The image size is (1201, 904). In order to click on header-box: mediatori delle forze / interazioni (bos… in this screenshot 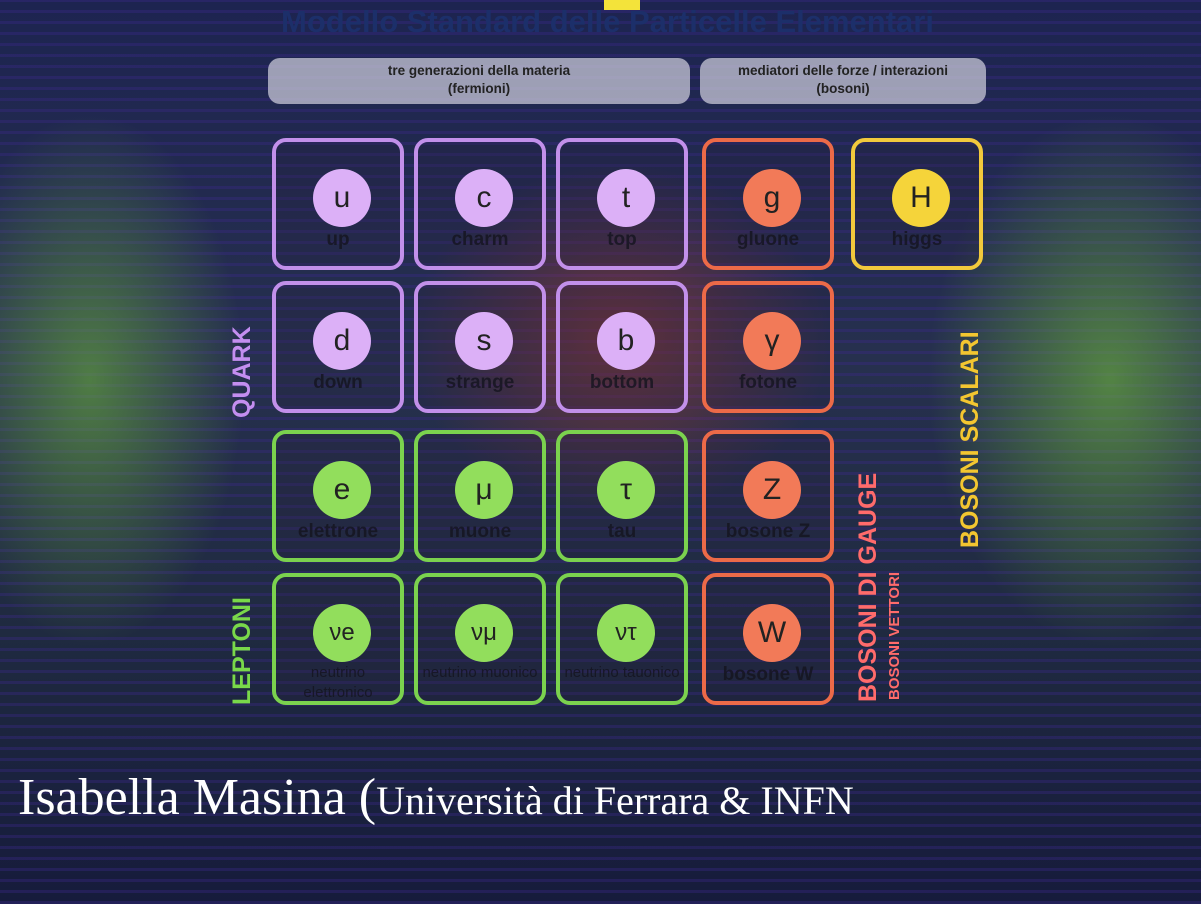, I will do `click(843, 81)`.